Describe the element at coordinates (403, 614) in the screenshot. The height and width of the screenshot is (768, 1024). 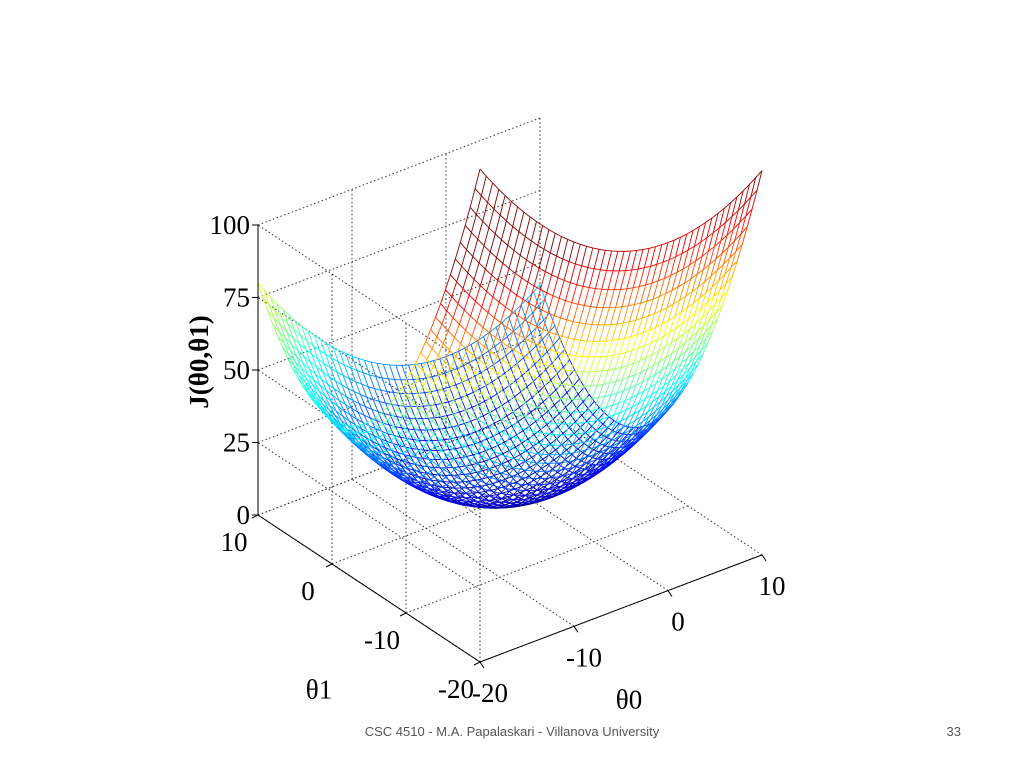
I see `theta1-tick-mark` at that location.